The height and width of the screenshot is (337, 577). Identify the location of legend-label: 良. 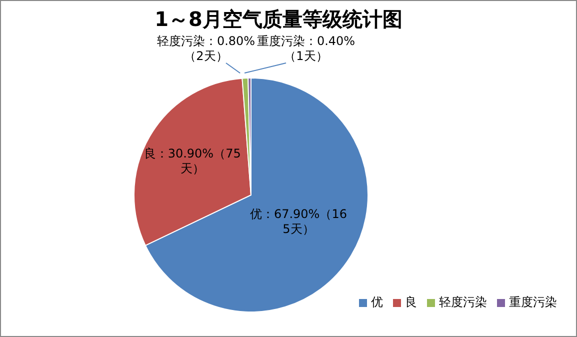
(411, 302).